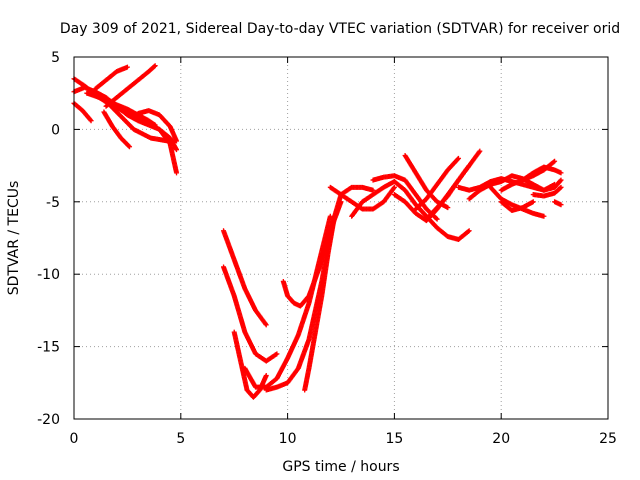  I want to click on x-tick-label: 25, so click(608, 439).